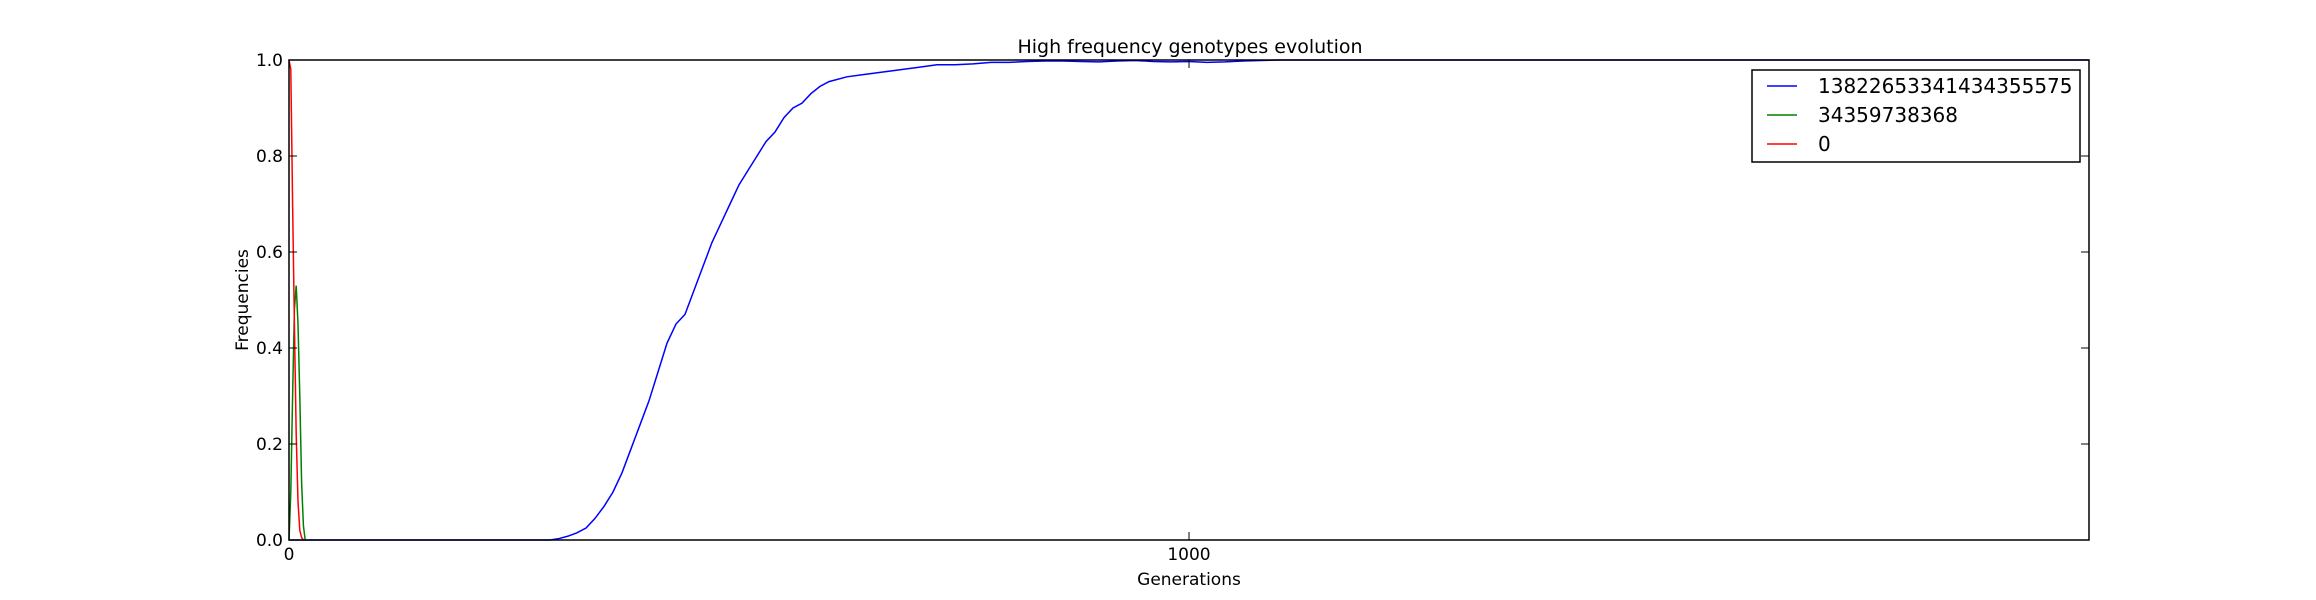 This screenshot has height=600, width=2316. I want to click on y-tick-label: 0.4, so click(269, 349).